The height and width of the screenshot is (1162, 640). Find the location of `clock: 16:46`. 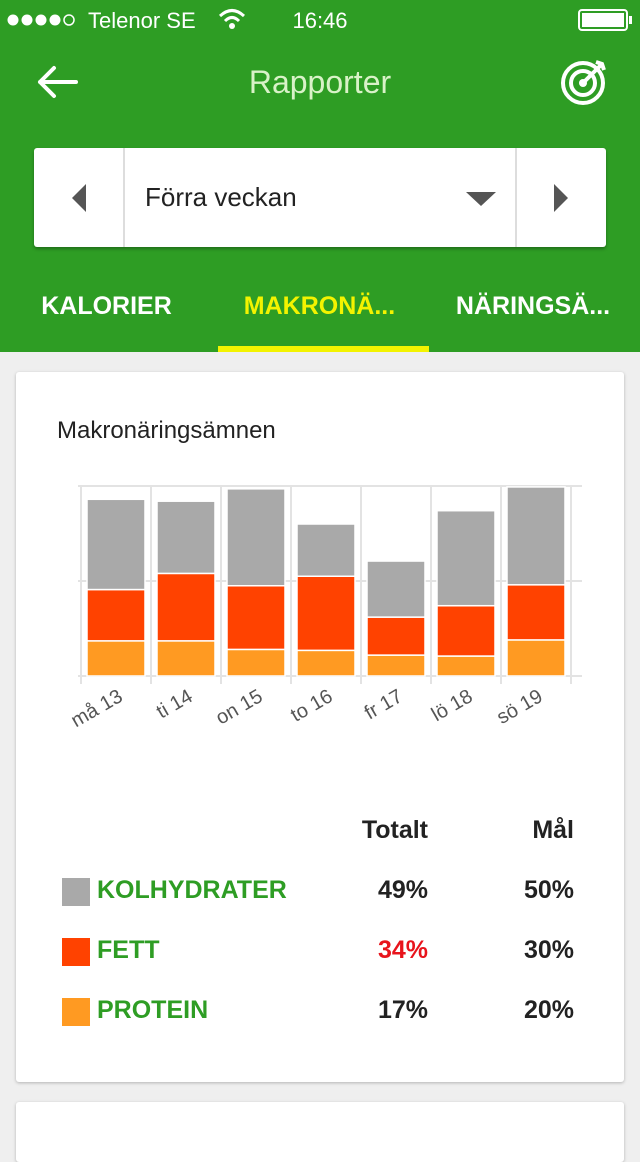

clock: 16:46 is located at coordinates (320, 20).